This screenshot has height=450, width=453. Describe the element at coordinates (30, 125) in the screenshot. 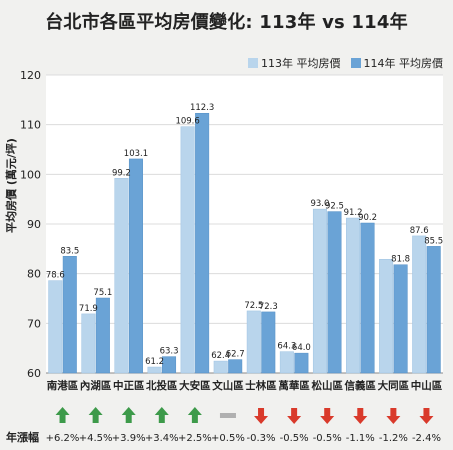

I see `y-tick-label: 110` at that location.